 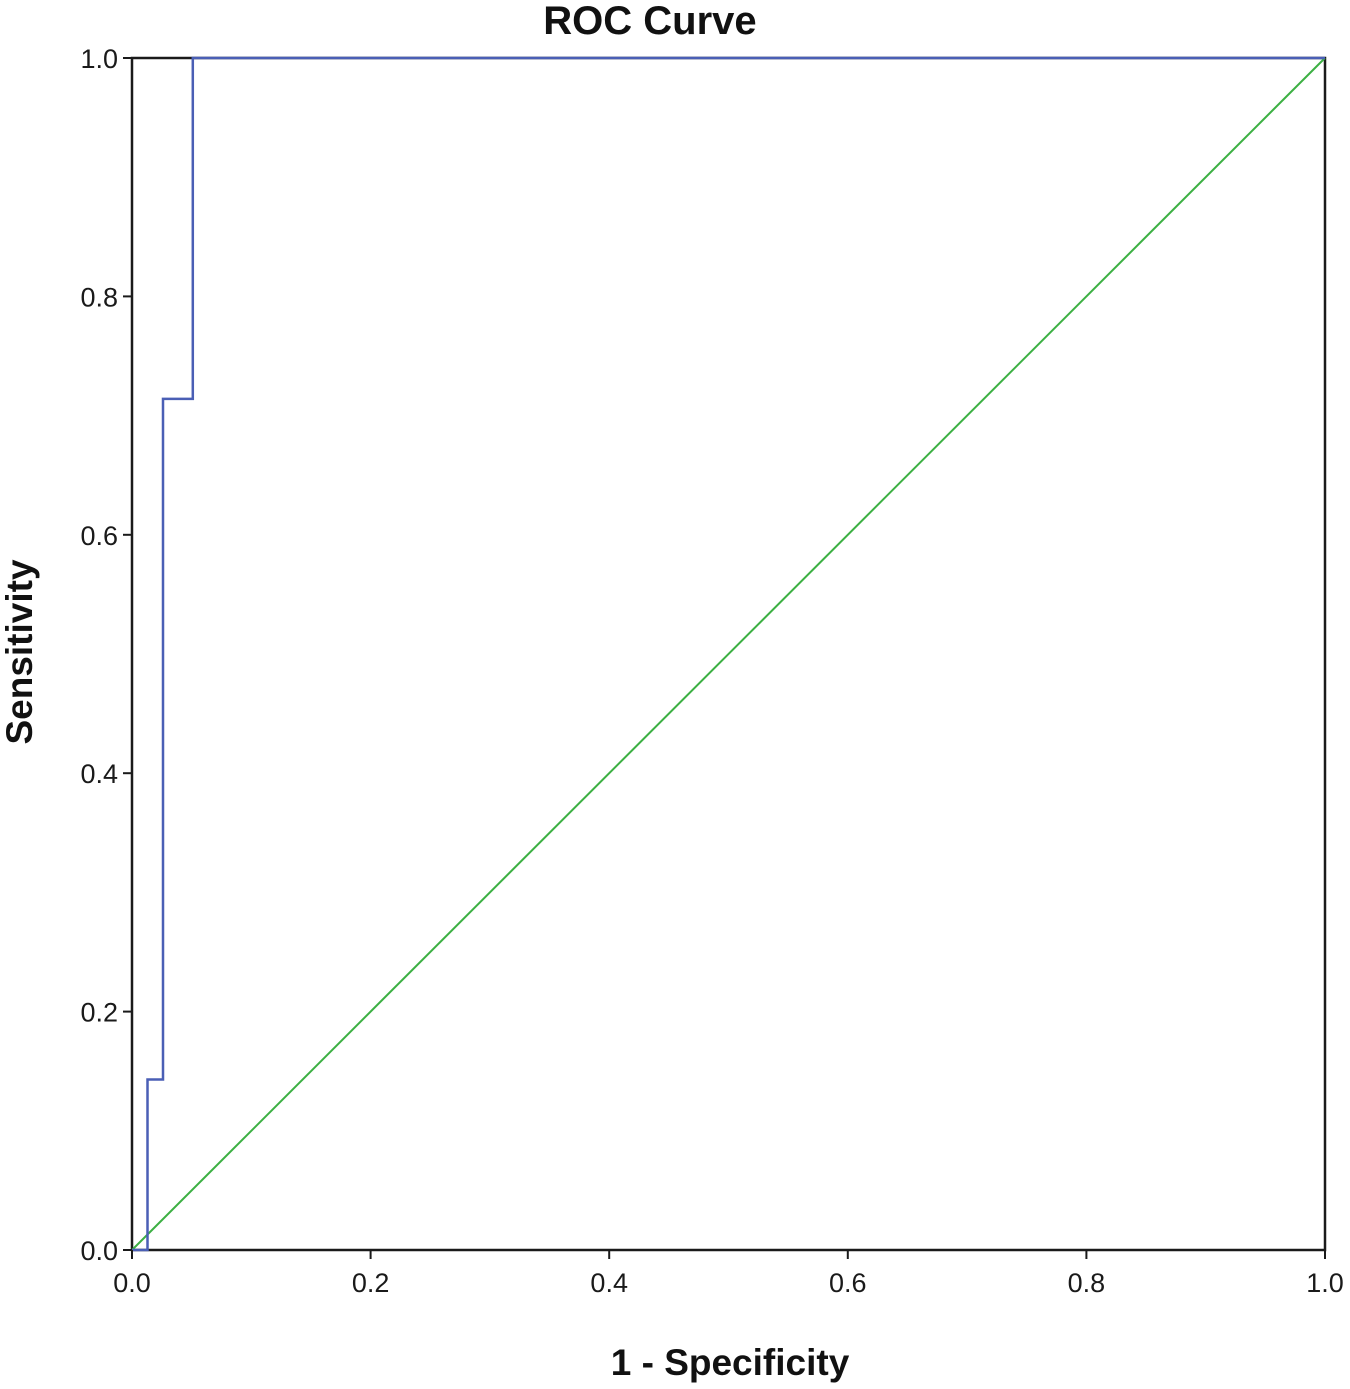 I want to click on x-tick-label: 0.8, so click(x=1087, y=1283).